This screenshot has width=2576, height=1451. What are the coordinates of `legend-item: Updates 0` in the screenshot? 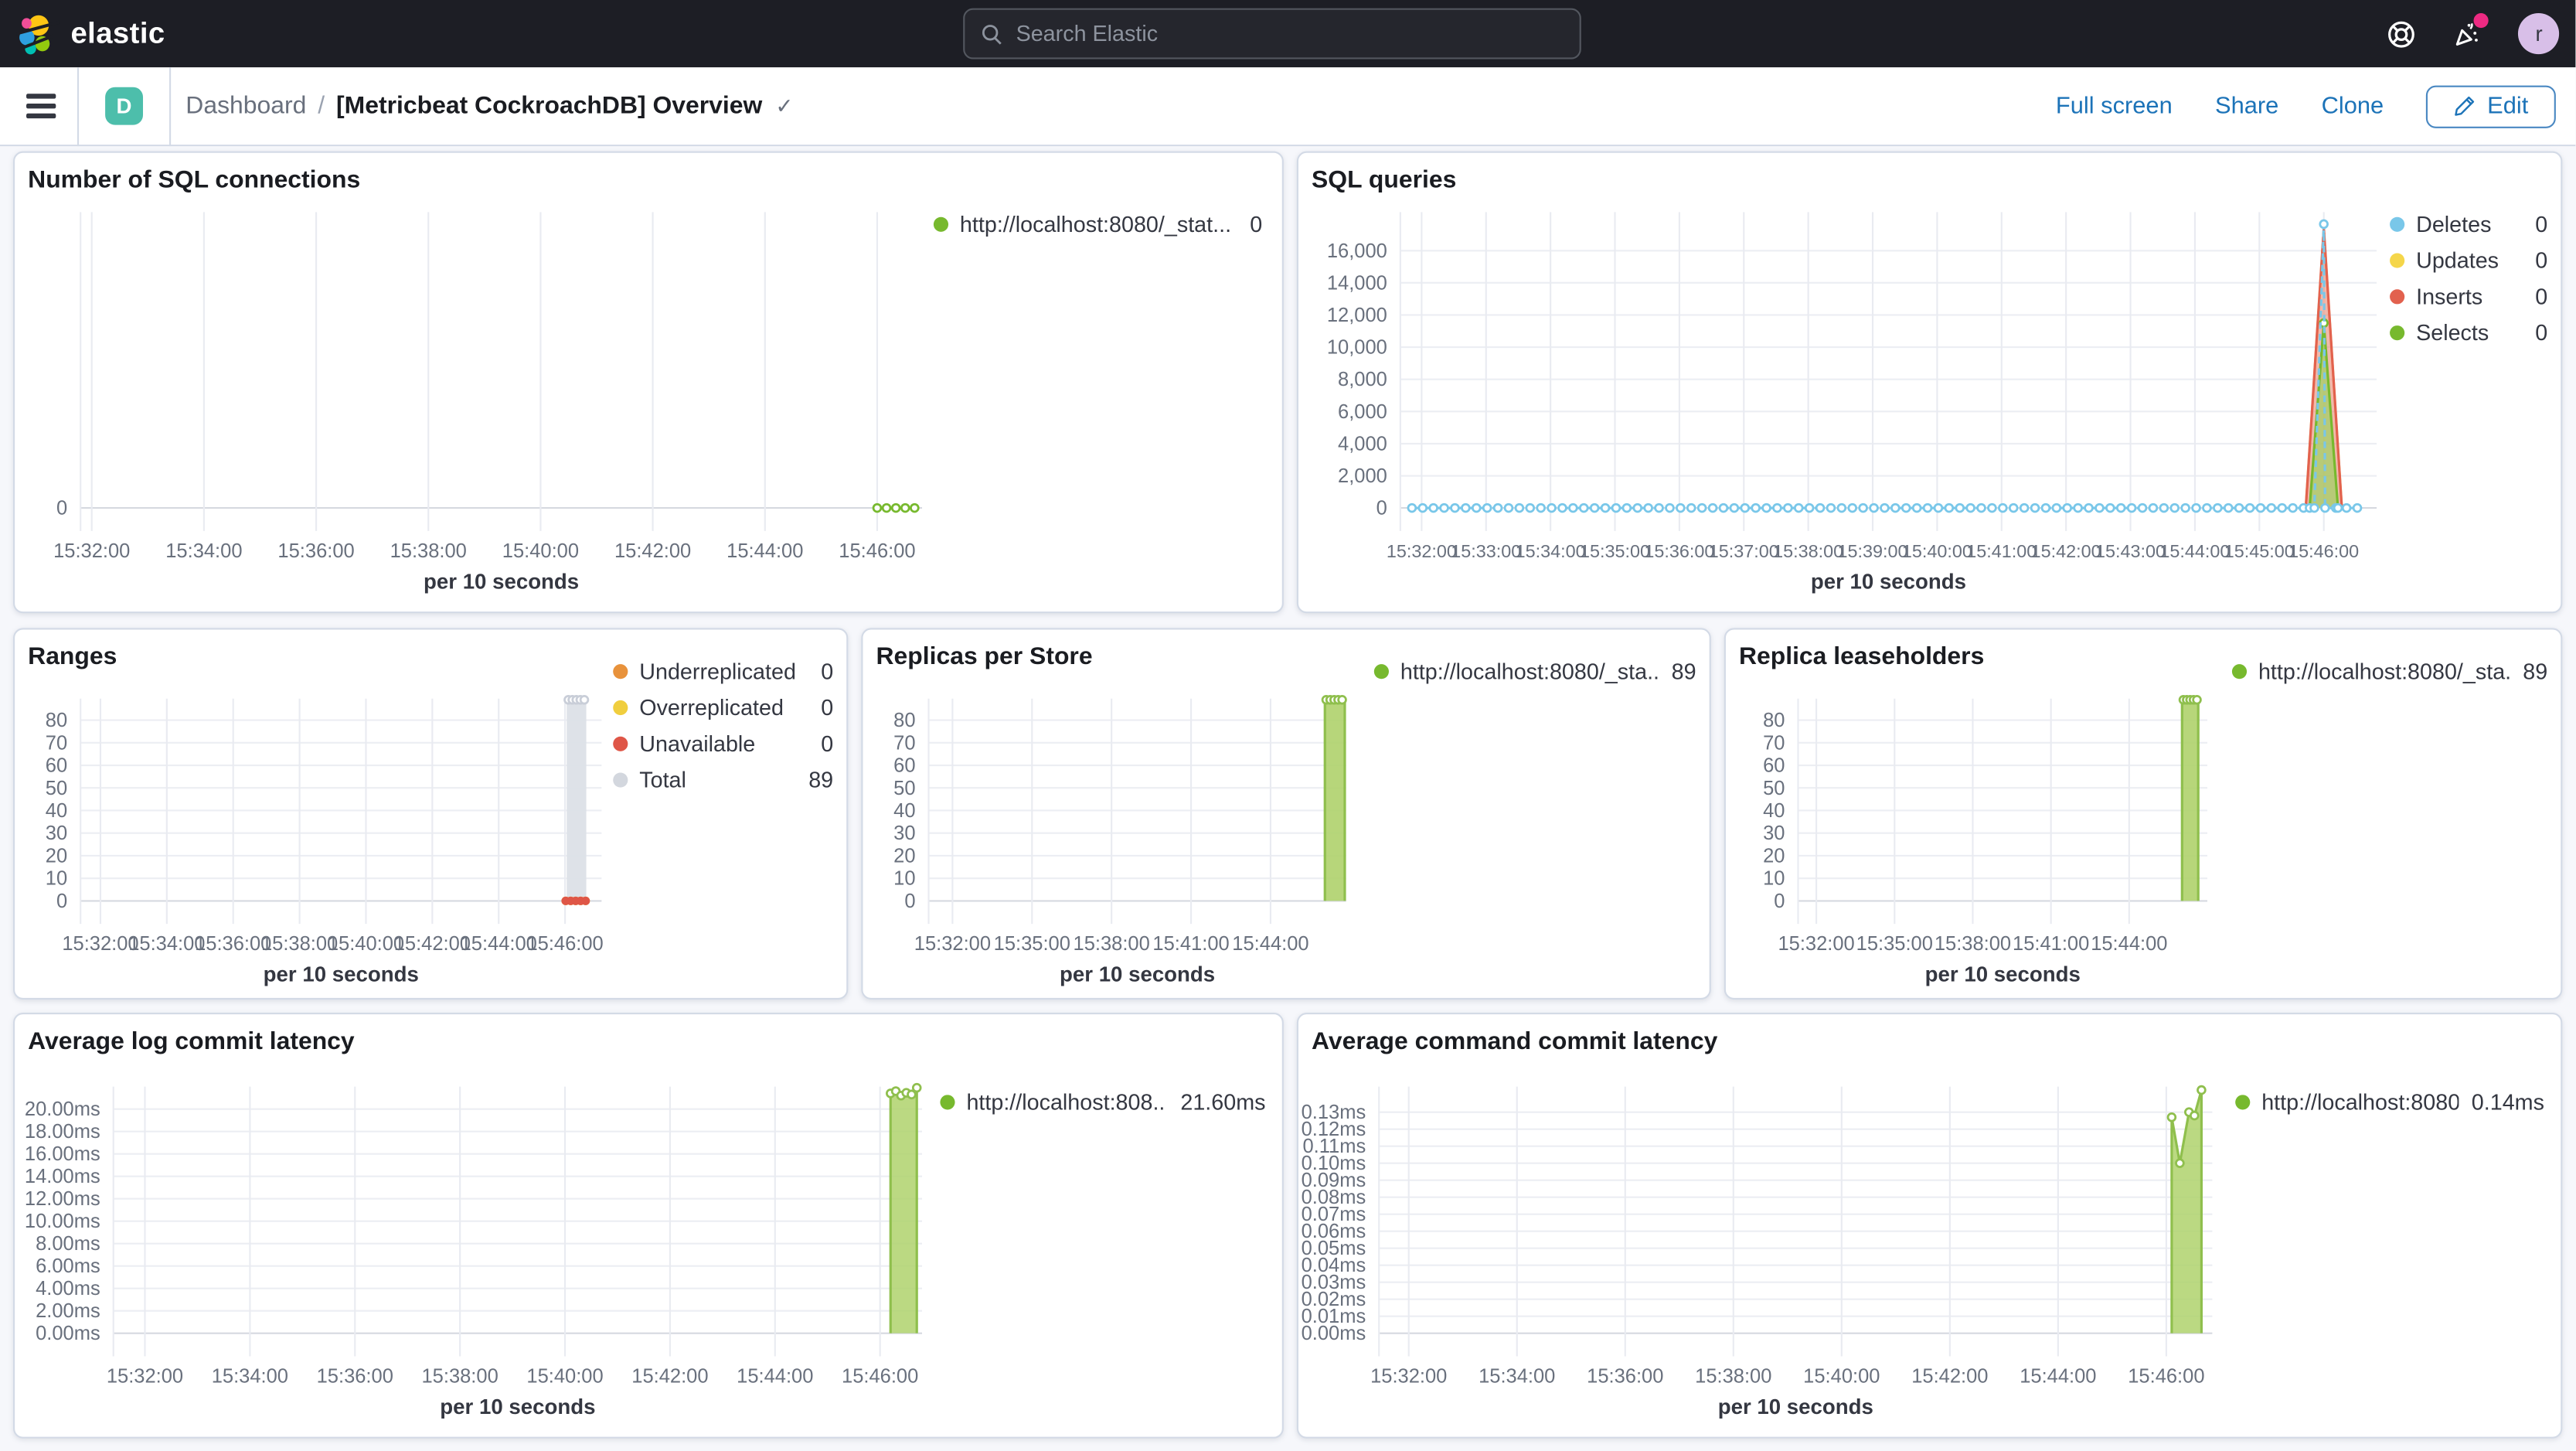 It's located at (2468, 260).